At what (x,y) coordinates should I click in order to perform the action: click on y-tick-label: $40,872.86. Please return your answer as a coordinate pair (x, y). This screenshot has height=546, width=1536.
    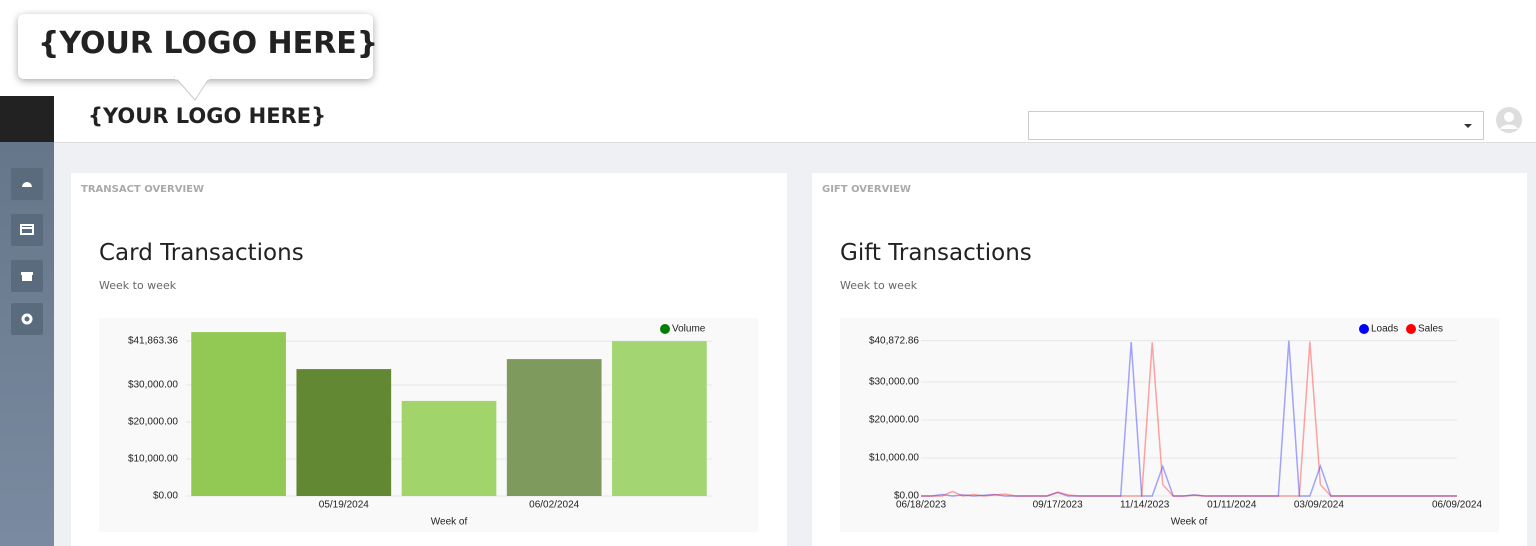
    Looking at the image, I should click on (894, 340).